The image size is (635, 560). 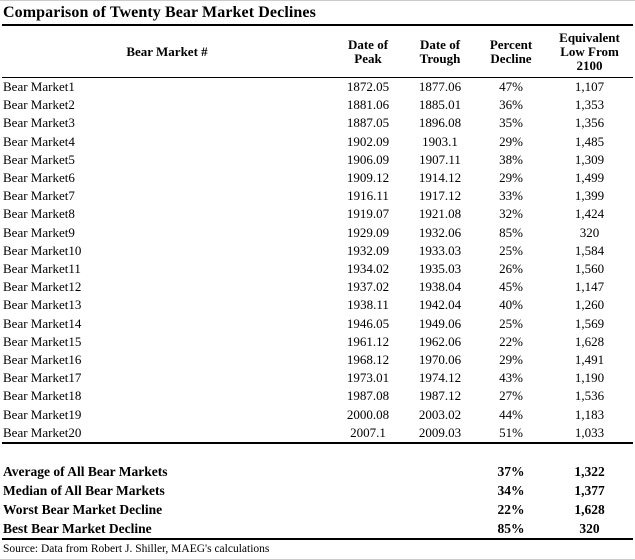 I want to click on date-of-trough: 1932.06, so click(x=440, y=232).